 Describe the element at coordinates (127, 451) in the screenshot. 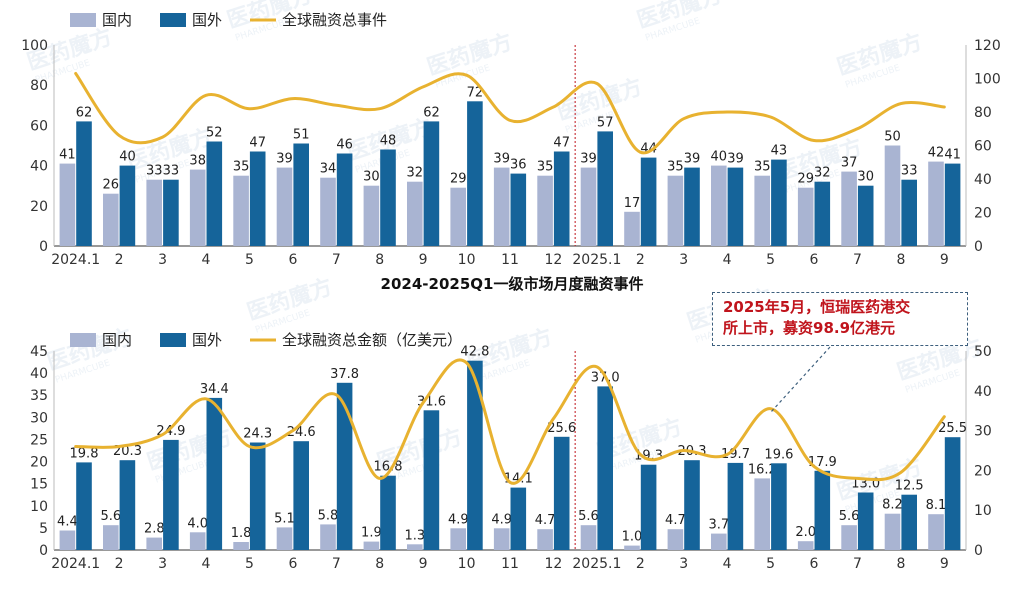

I see `data-label-foreign: 20.3` at that location.